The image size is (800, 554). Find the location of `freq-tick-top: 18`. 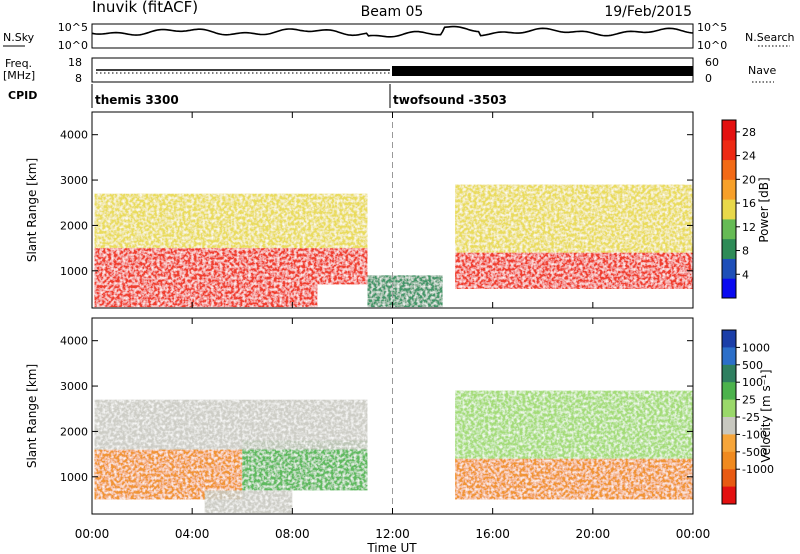

freq-tick-top: 18 is located at coordinates (75, 62).